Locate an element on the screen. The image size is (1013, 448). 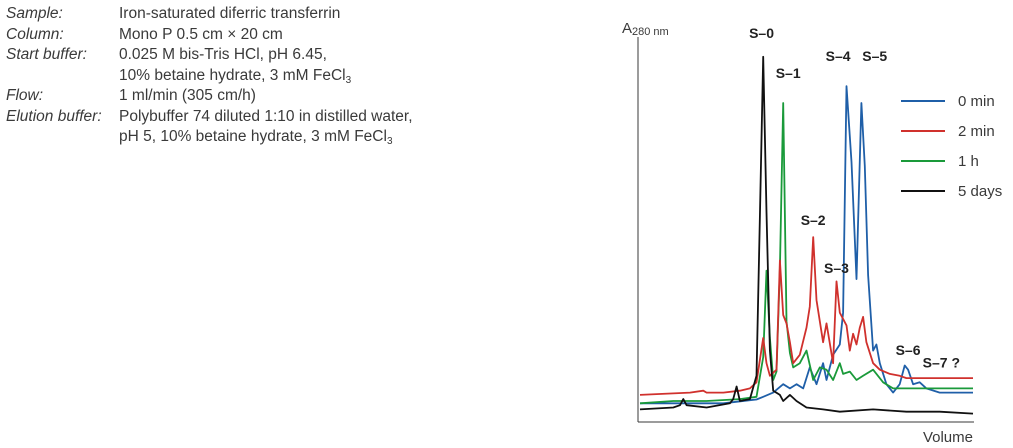
parameter-value-line: Iron-saturated diferric transferrin is located at coordinates (229, 14).